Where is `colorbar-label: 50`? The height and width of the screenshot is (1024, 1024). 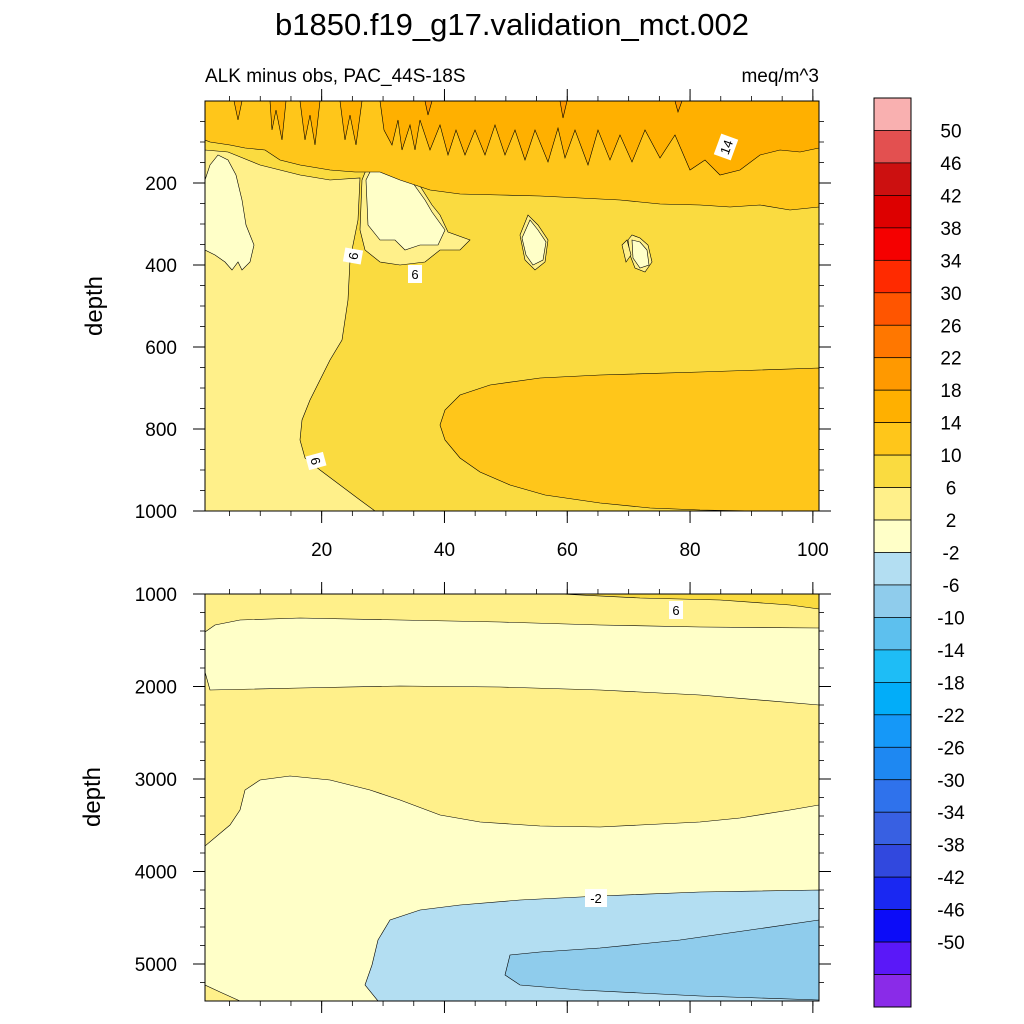 colorbar-label: 50 is located at coordinates (950, 131).